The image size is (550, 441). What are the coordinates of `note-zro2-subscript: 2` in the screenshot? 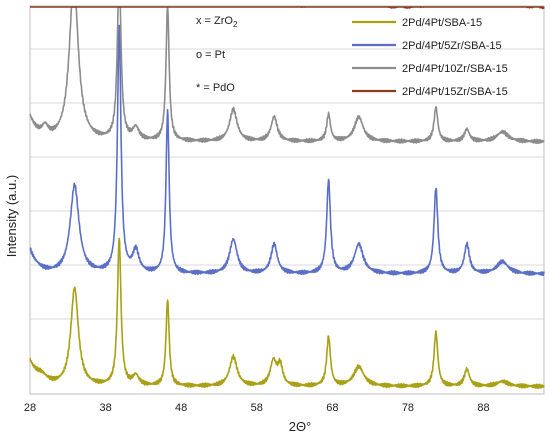 It's located at (235, 24).